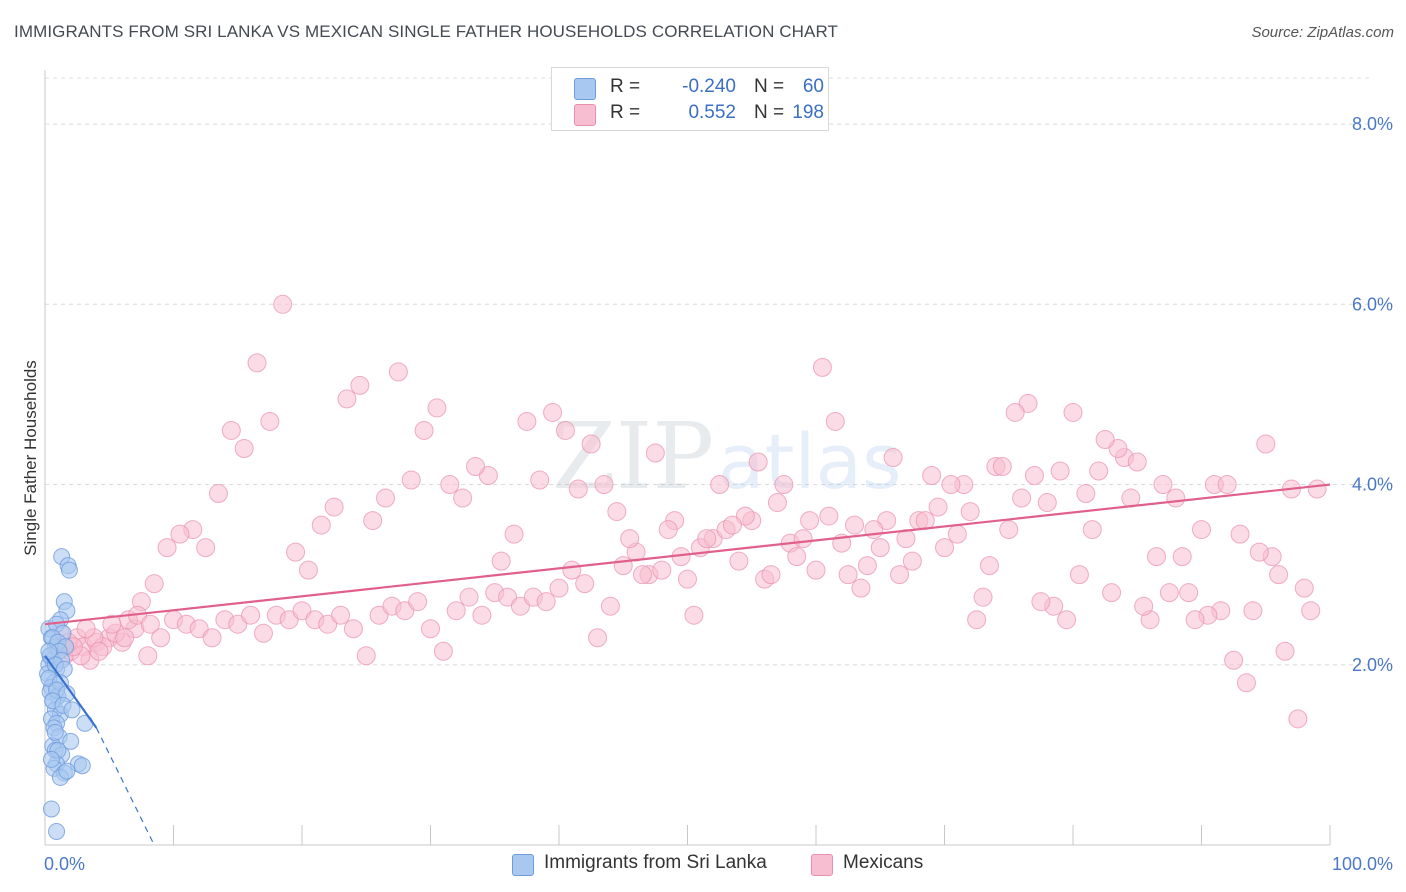 This screenshot has width=1406, height=892. What do you see at coordinates (1362, 864) in the screenshot?
I see `x-tick-label-max: 100.0%` at bounding box center [1362, 864].